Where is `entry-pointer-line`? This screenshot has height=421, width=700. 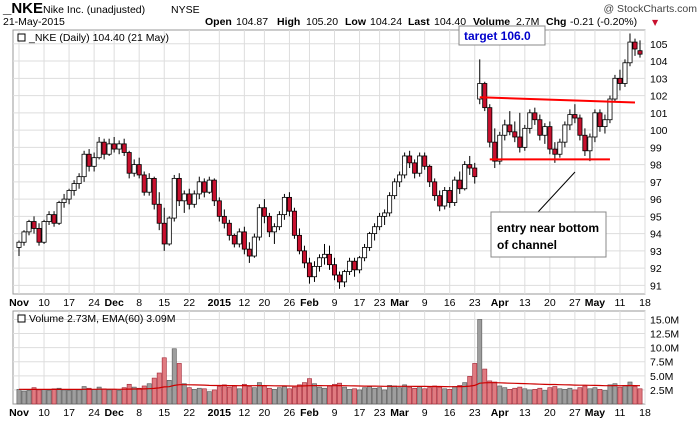
entry-pointer-line is located at coordinates (556, 192).